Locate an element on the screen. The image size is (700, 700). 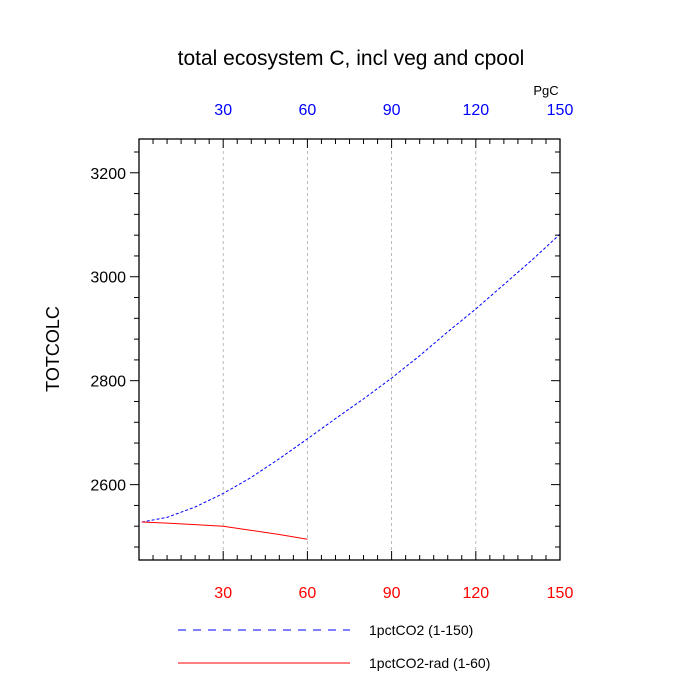
units-label: PgC is located at coordinates (545, 90).